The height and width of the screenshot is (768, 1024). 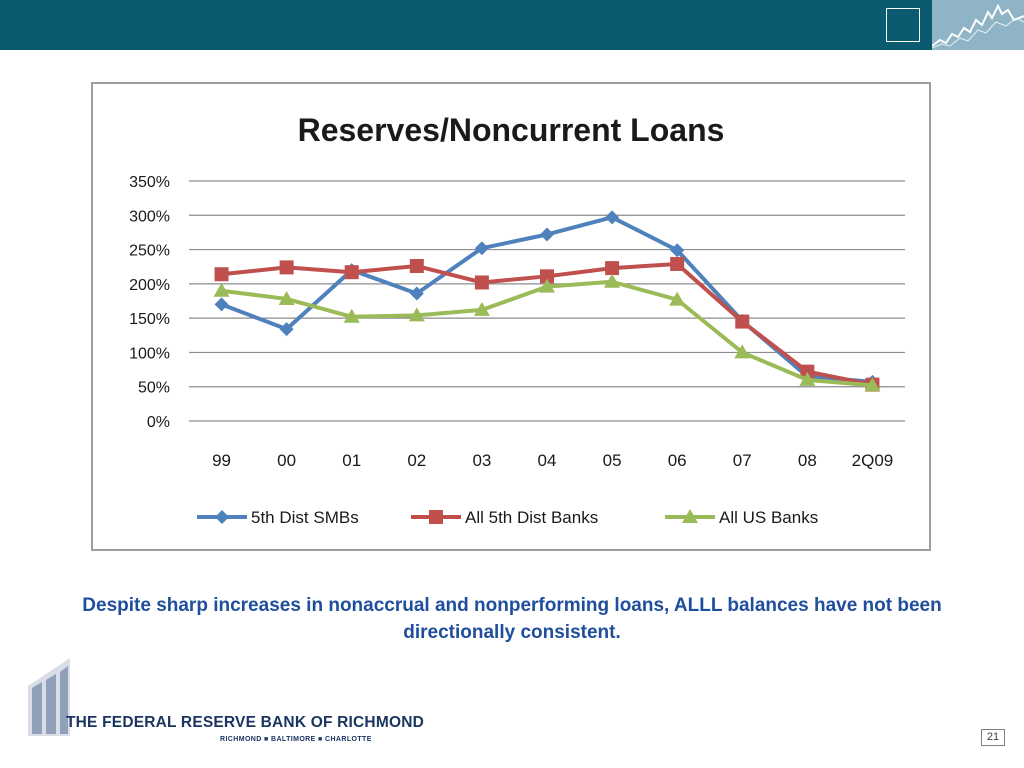 I want to click on x-tick-label: 04, so click(x=547, y=460).